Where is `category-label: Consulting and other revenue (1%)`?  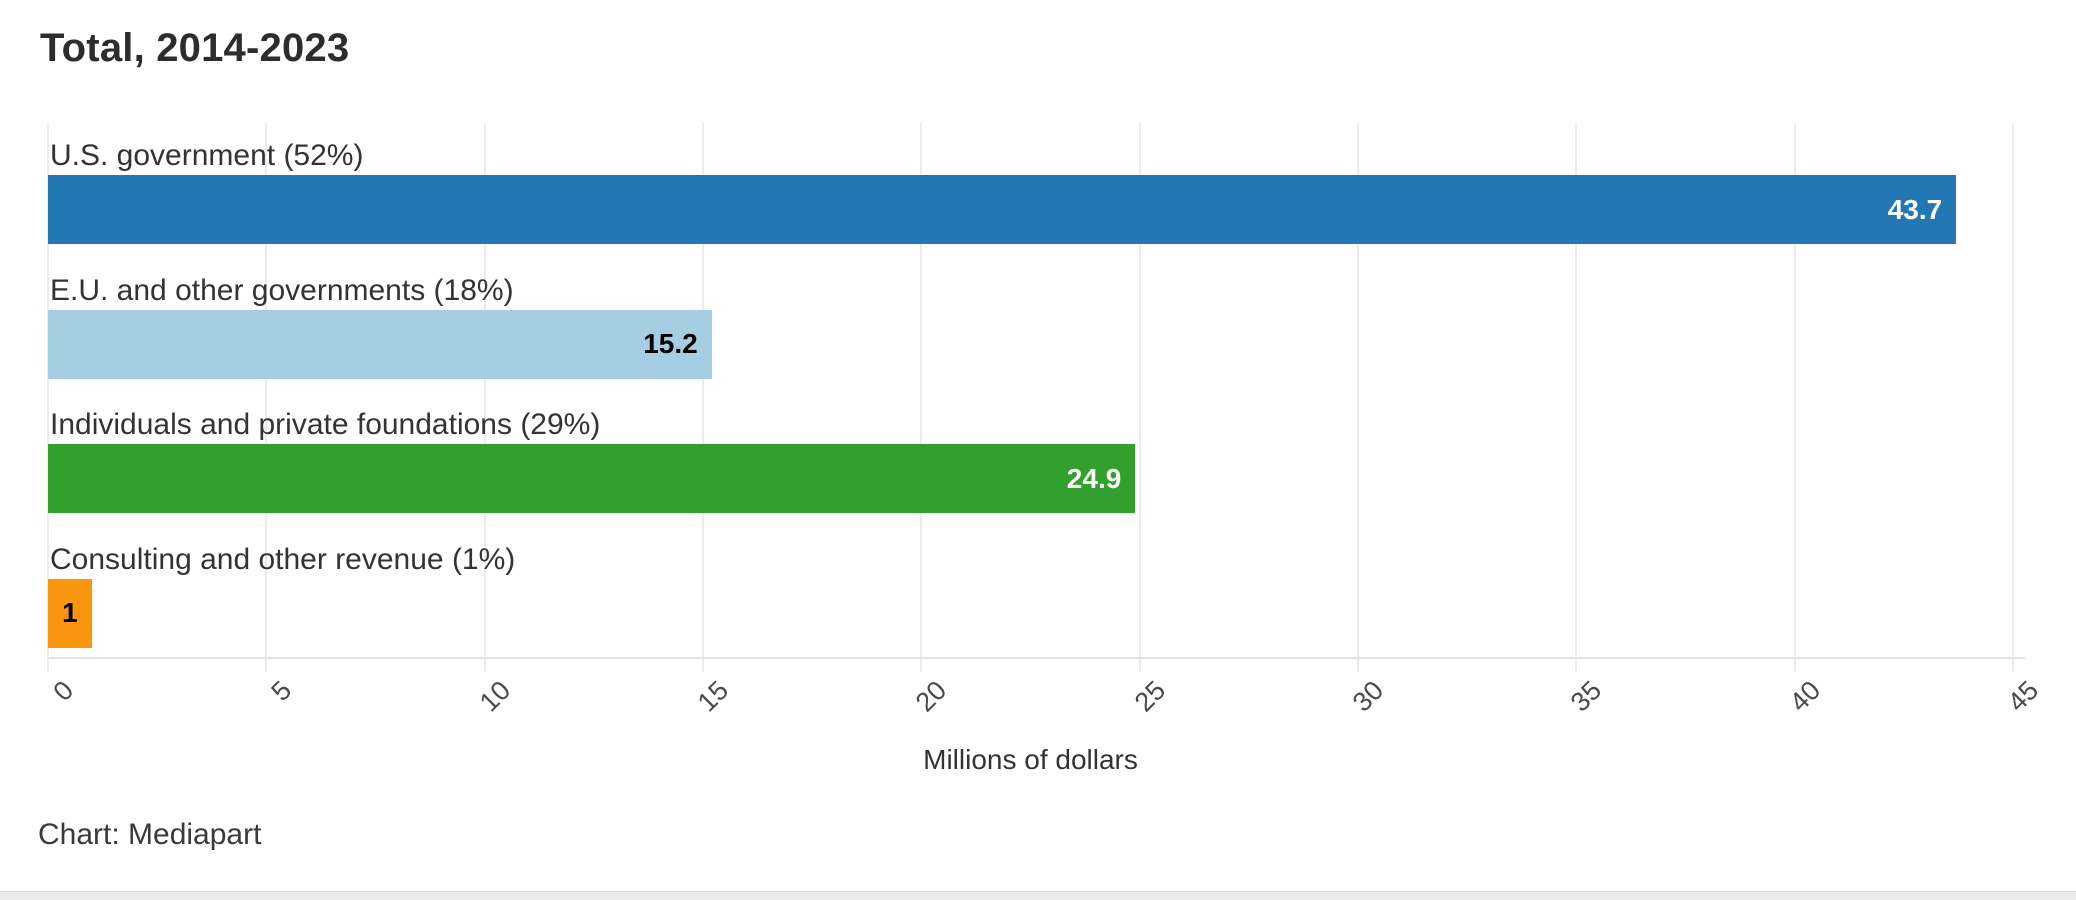 category-label: Consulting and other revenue (1%) is located at coordinates (283, 559).